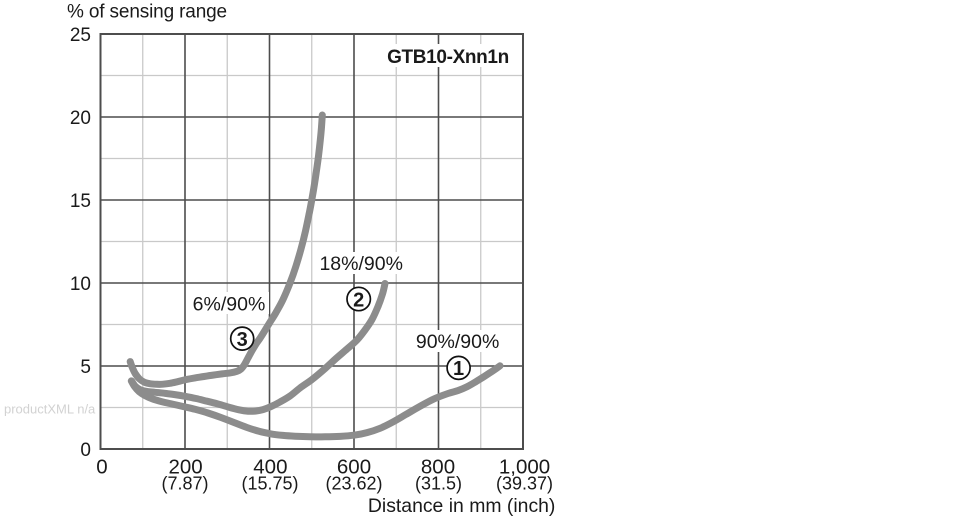  Describe the element at coordinates (457, 342) in the screenshot. I see `svg-text: 90%/90%` at that location.